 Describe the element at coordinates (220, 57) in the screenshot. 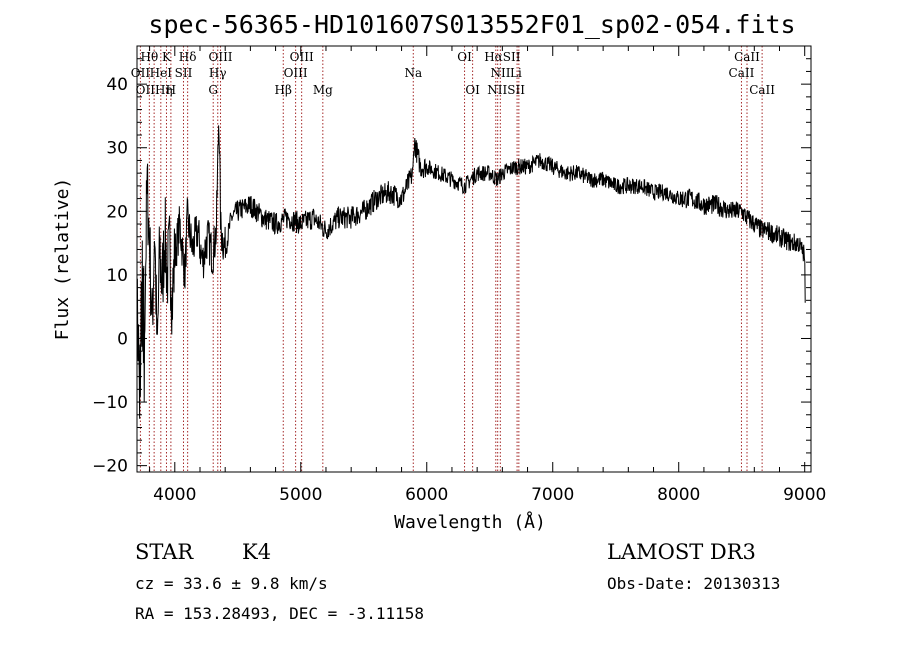

I see `line-label-8: OIII` at that location.